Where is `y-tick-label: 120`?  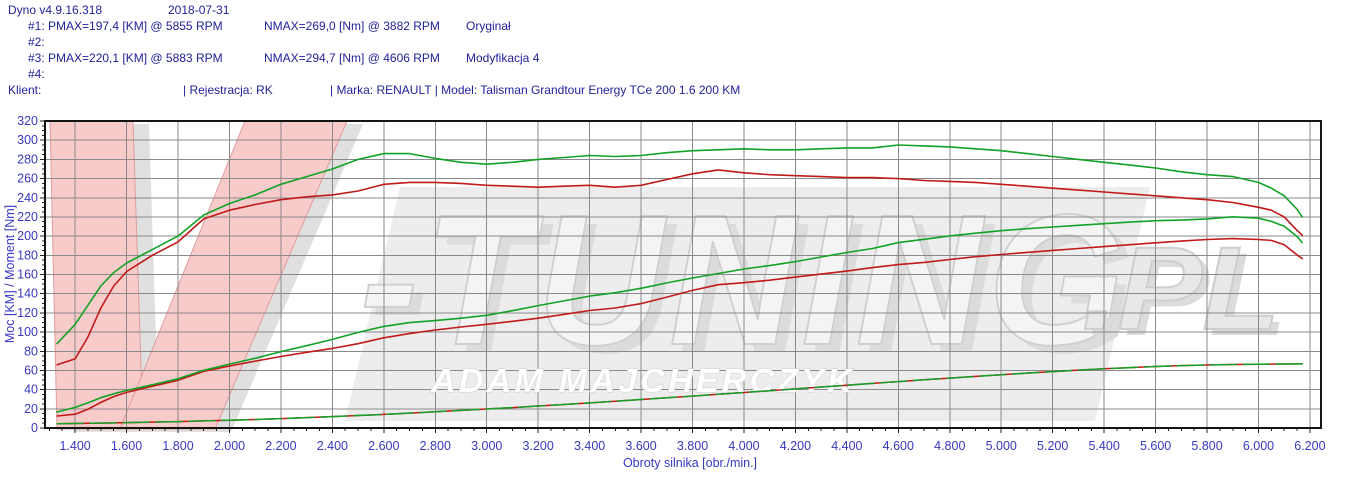 y-tick-label: 120 is located at coordinates (27, 313).